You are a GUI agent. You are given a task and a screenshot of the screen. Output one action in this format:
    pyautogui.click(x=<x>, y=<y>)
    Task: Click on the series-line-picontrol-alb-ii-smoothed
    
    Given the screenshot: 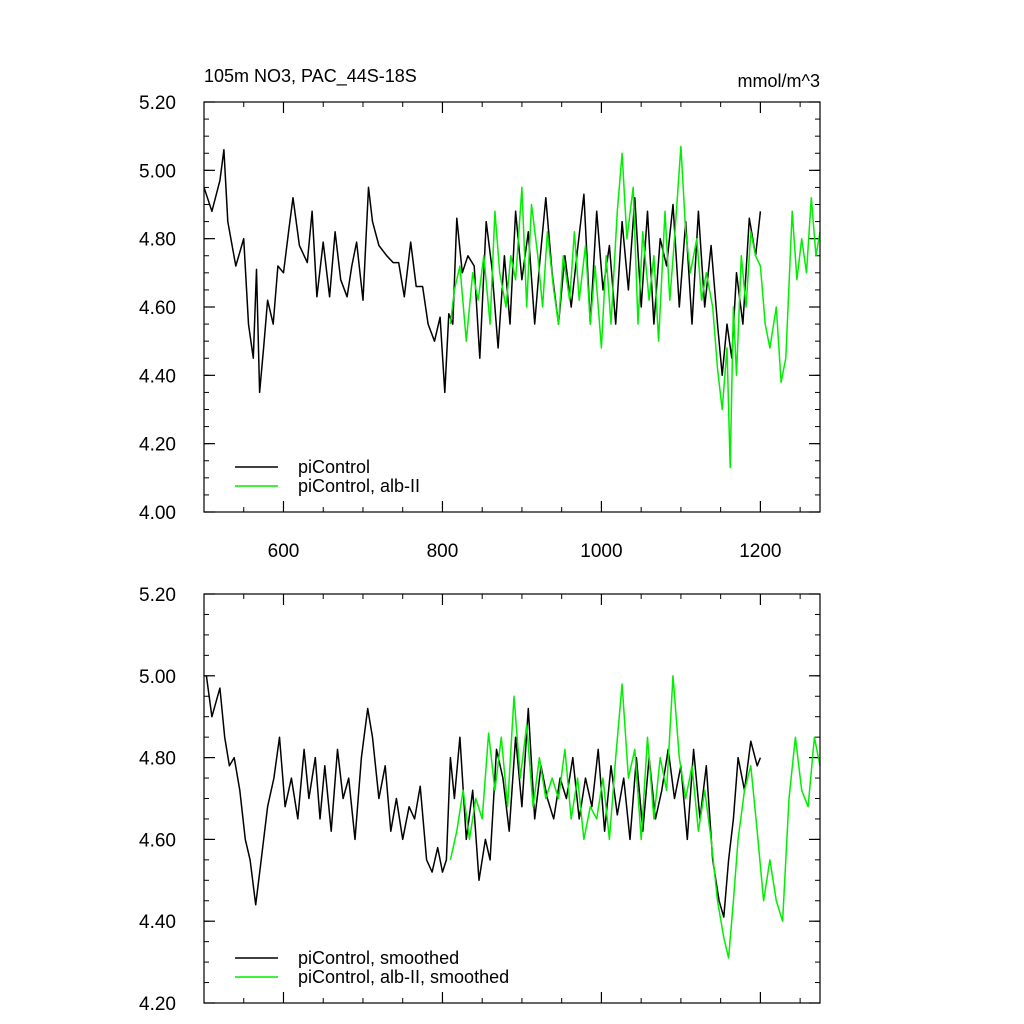 What is the action you would take?
    pyautogui.click(x=635, y=817)
    